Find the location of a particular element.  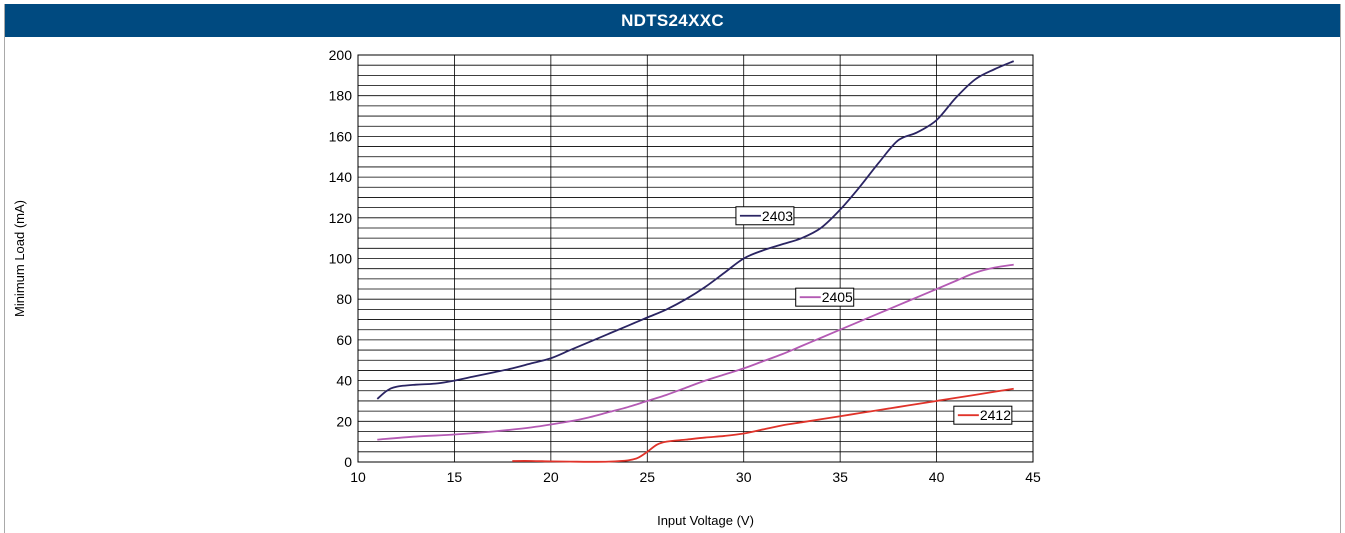

chart-title: NDTS24XXC is located at coordinates (672, 20).